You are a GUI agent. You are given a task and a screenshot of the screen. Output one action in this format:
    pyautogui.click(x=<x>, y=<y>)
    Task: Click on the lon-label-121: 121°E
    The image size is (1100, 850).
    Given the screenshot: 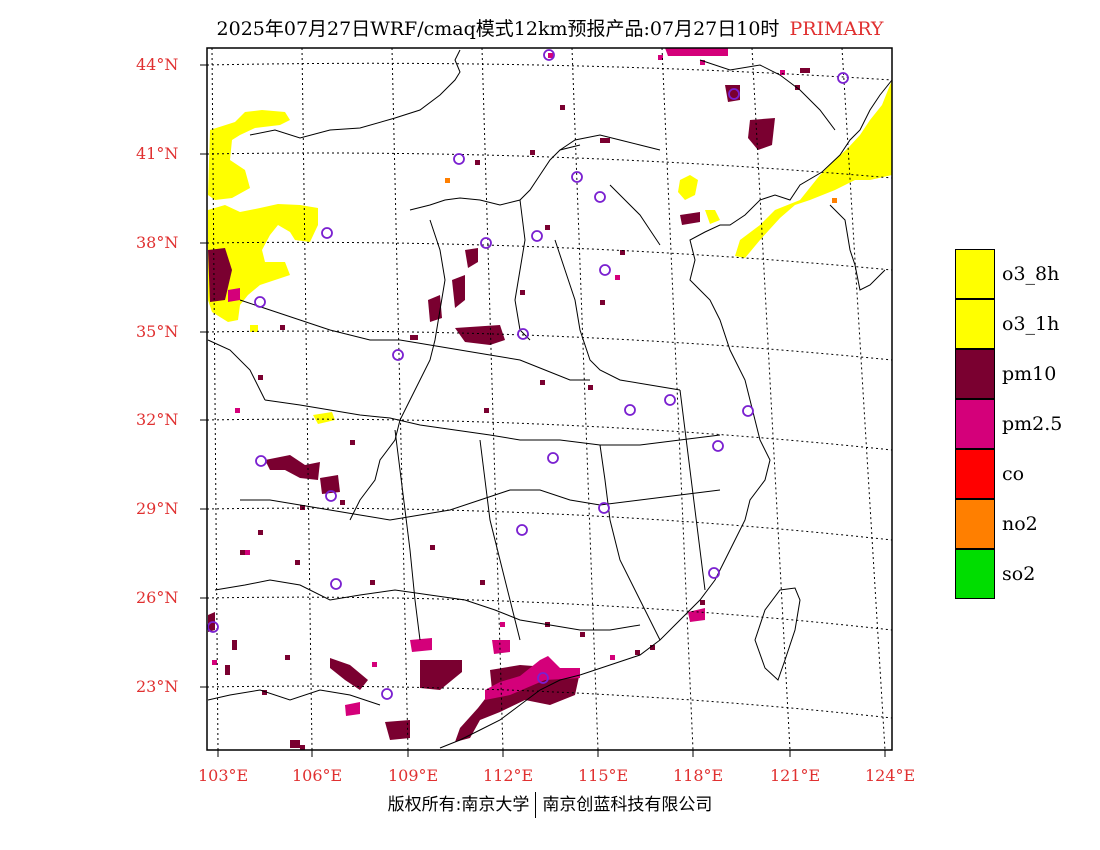 What is the action you would take?
    pyautogui.click(x=795, y=775)
    